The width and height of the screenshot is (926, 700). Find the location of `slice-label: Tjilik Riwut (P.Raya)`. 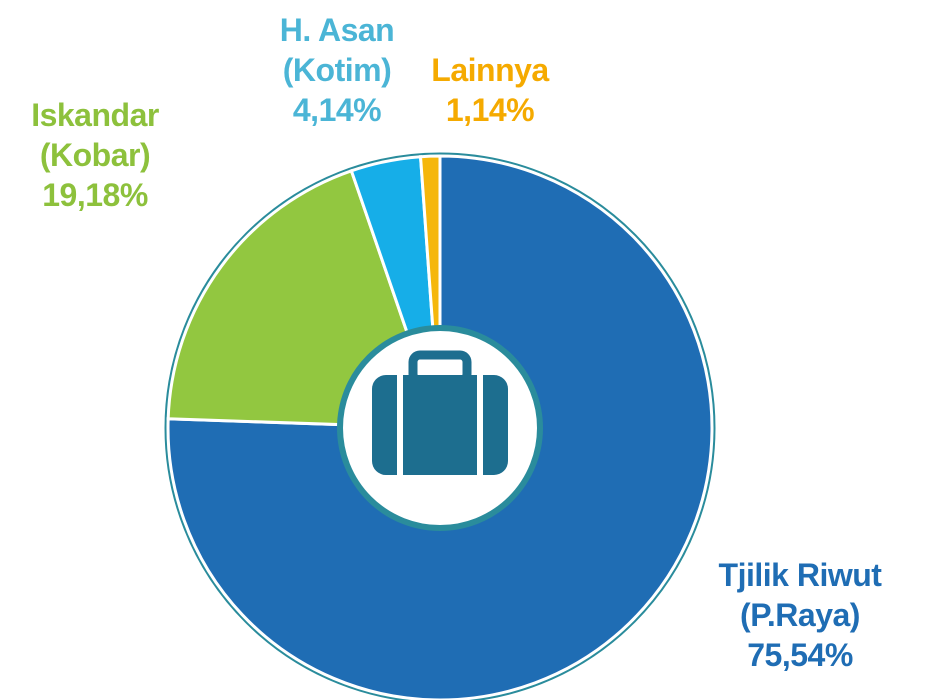

slice-label: Tjilik Riwut (P.Raya) is located at coordinates (800, 595).